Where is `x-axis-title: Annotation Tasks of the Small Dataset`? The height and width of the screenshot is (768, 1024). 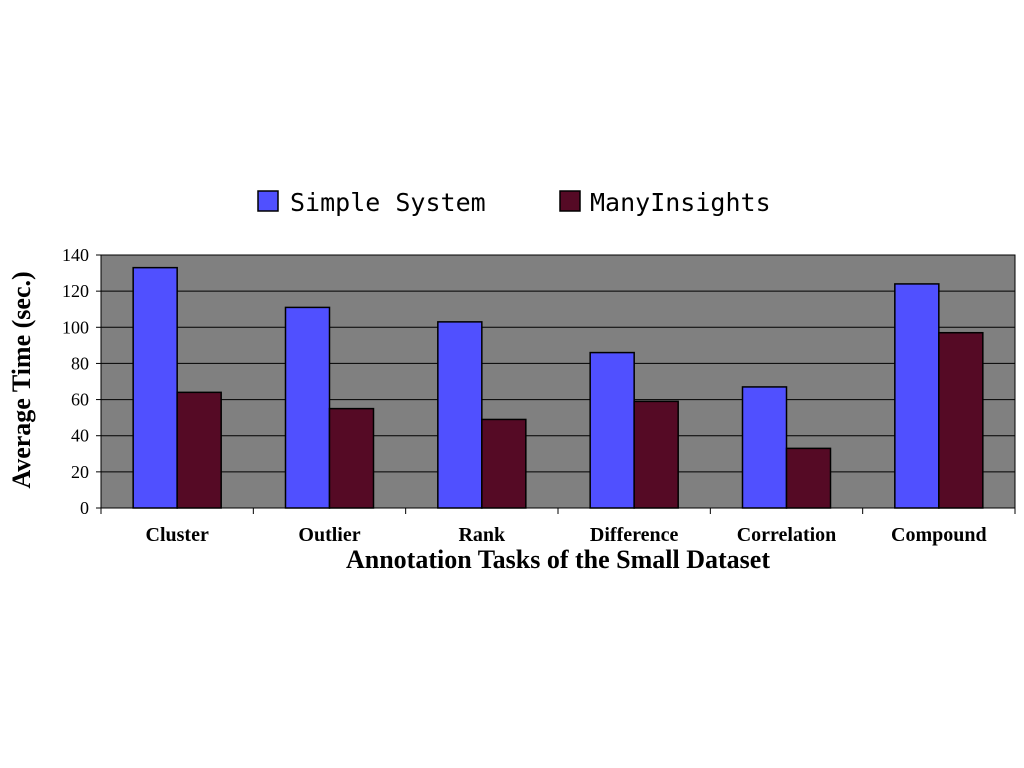
x-axis-title: Annotation Tasks of the Small Dataset is located at coordinates (558, 559).